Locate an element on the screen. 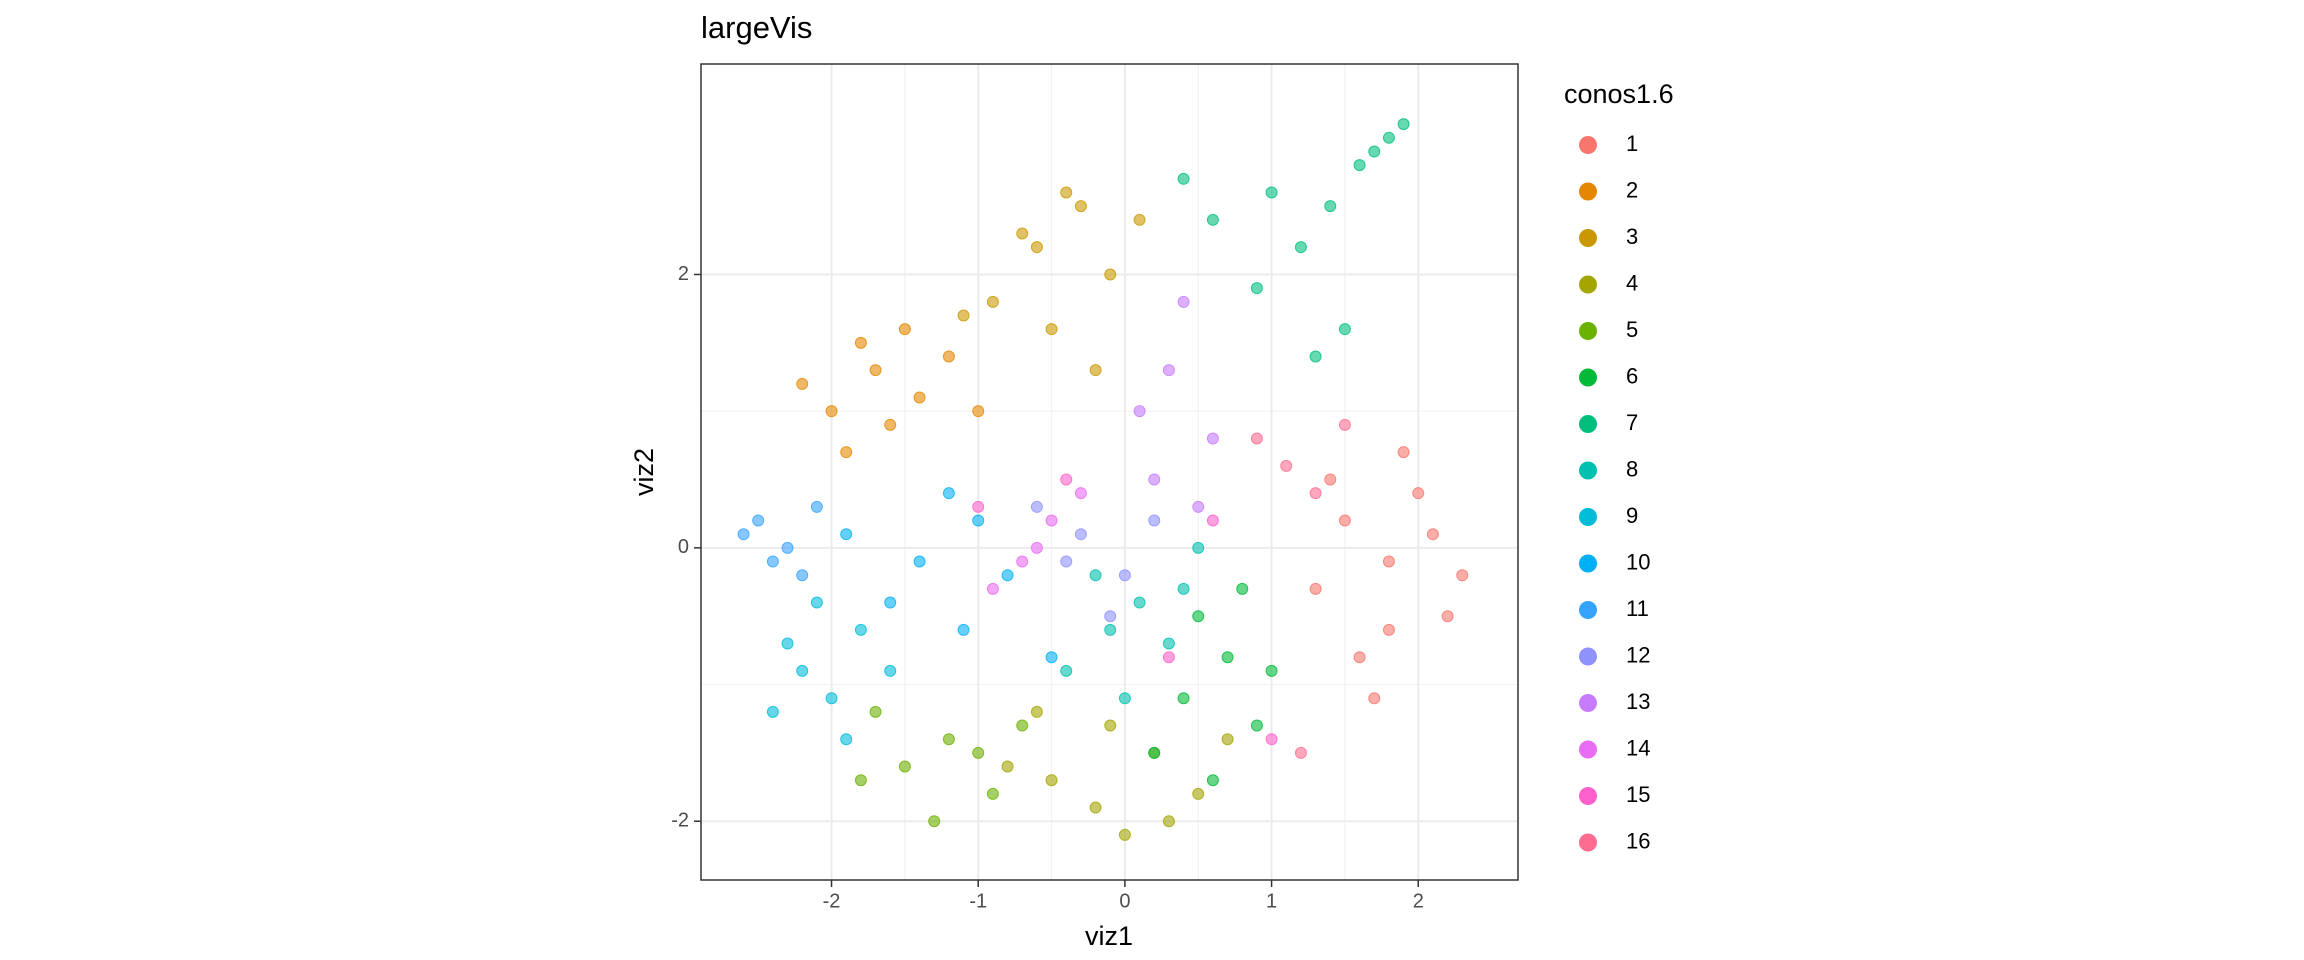 The height and width of the screenshot is (960, 2304). legend-label: 15 is located at coordinates (1638, 794).